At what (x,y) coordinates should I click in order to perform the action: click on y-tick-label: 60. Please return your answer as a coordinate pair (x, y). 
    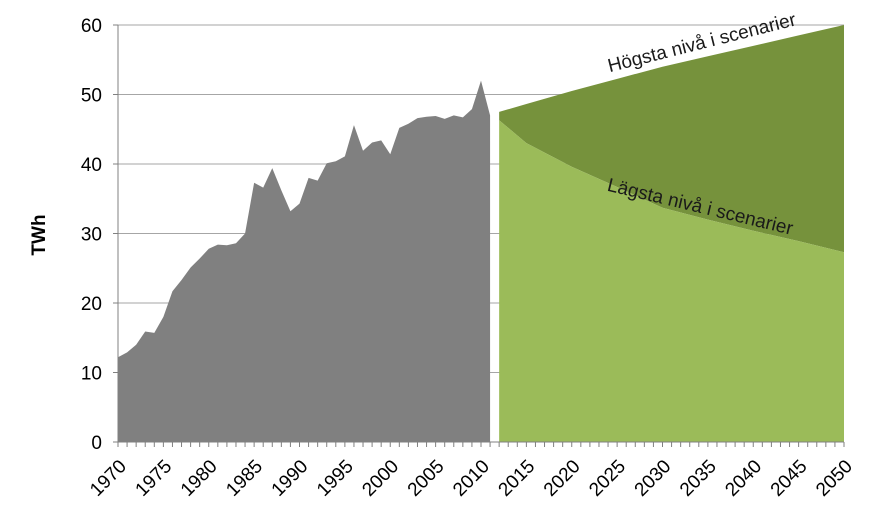
    Looking at the image, I should click on (91, 26).